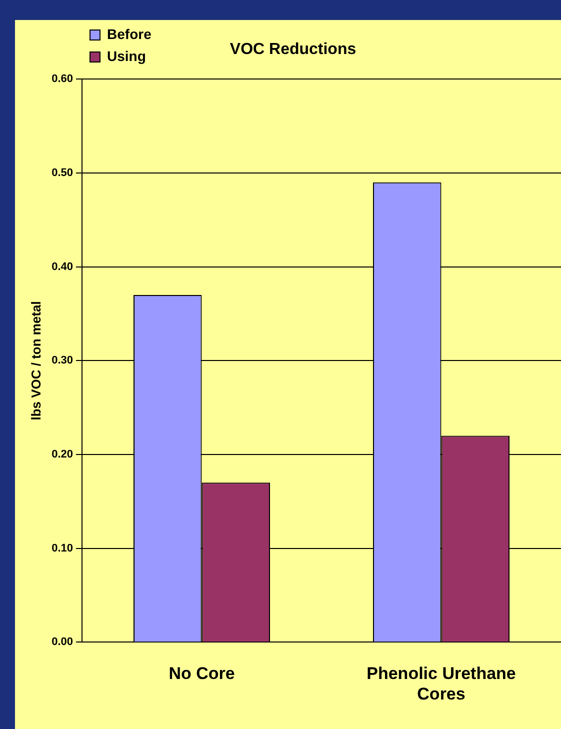 The height and width of the screenshot is (729, 561). Describe the element at coordinates (63, 360) in the screenshot. I see `y-tick-label: 0.30` at that location.